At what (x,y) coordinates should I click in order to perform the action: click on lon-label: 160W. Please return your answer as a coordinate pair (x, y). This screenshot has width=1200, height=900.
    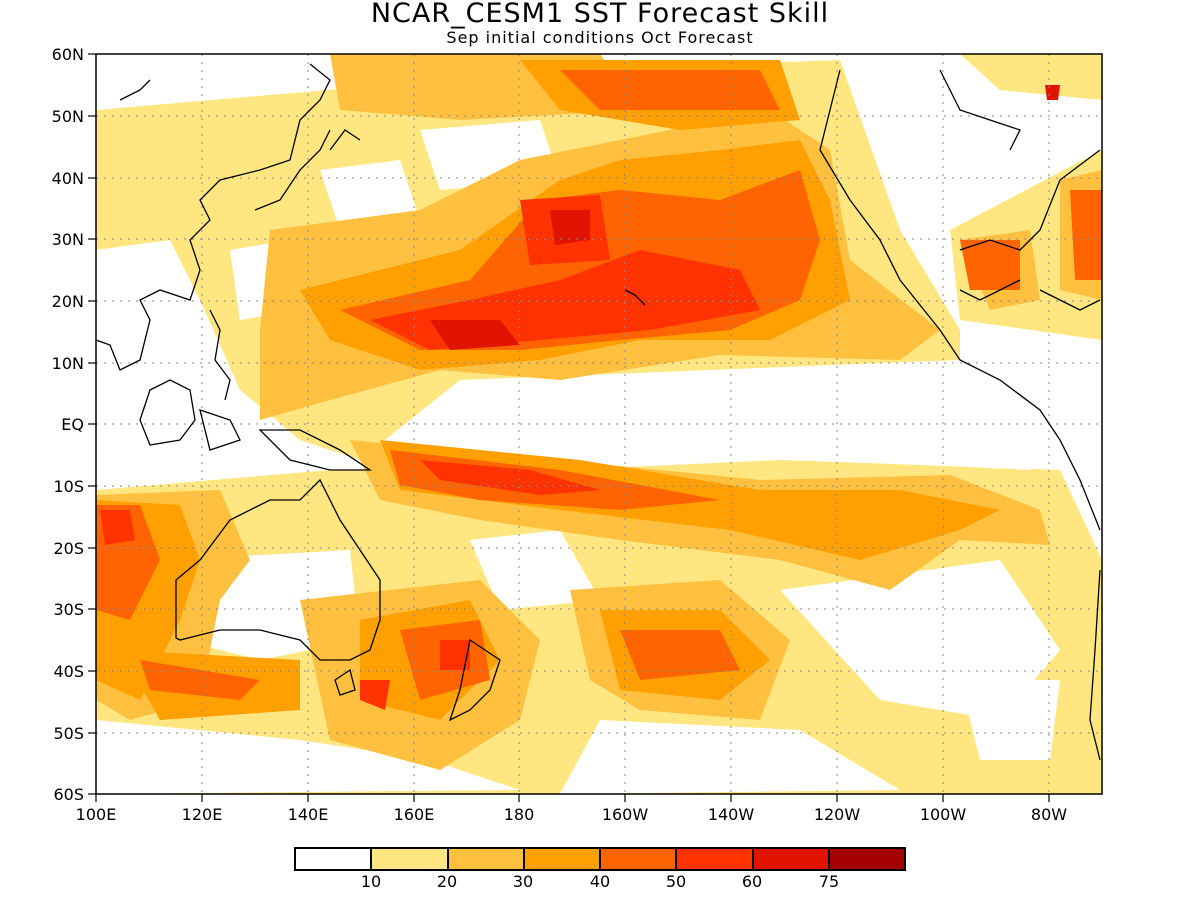
    Looking at the image, I should click on (625, 814).